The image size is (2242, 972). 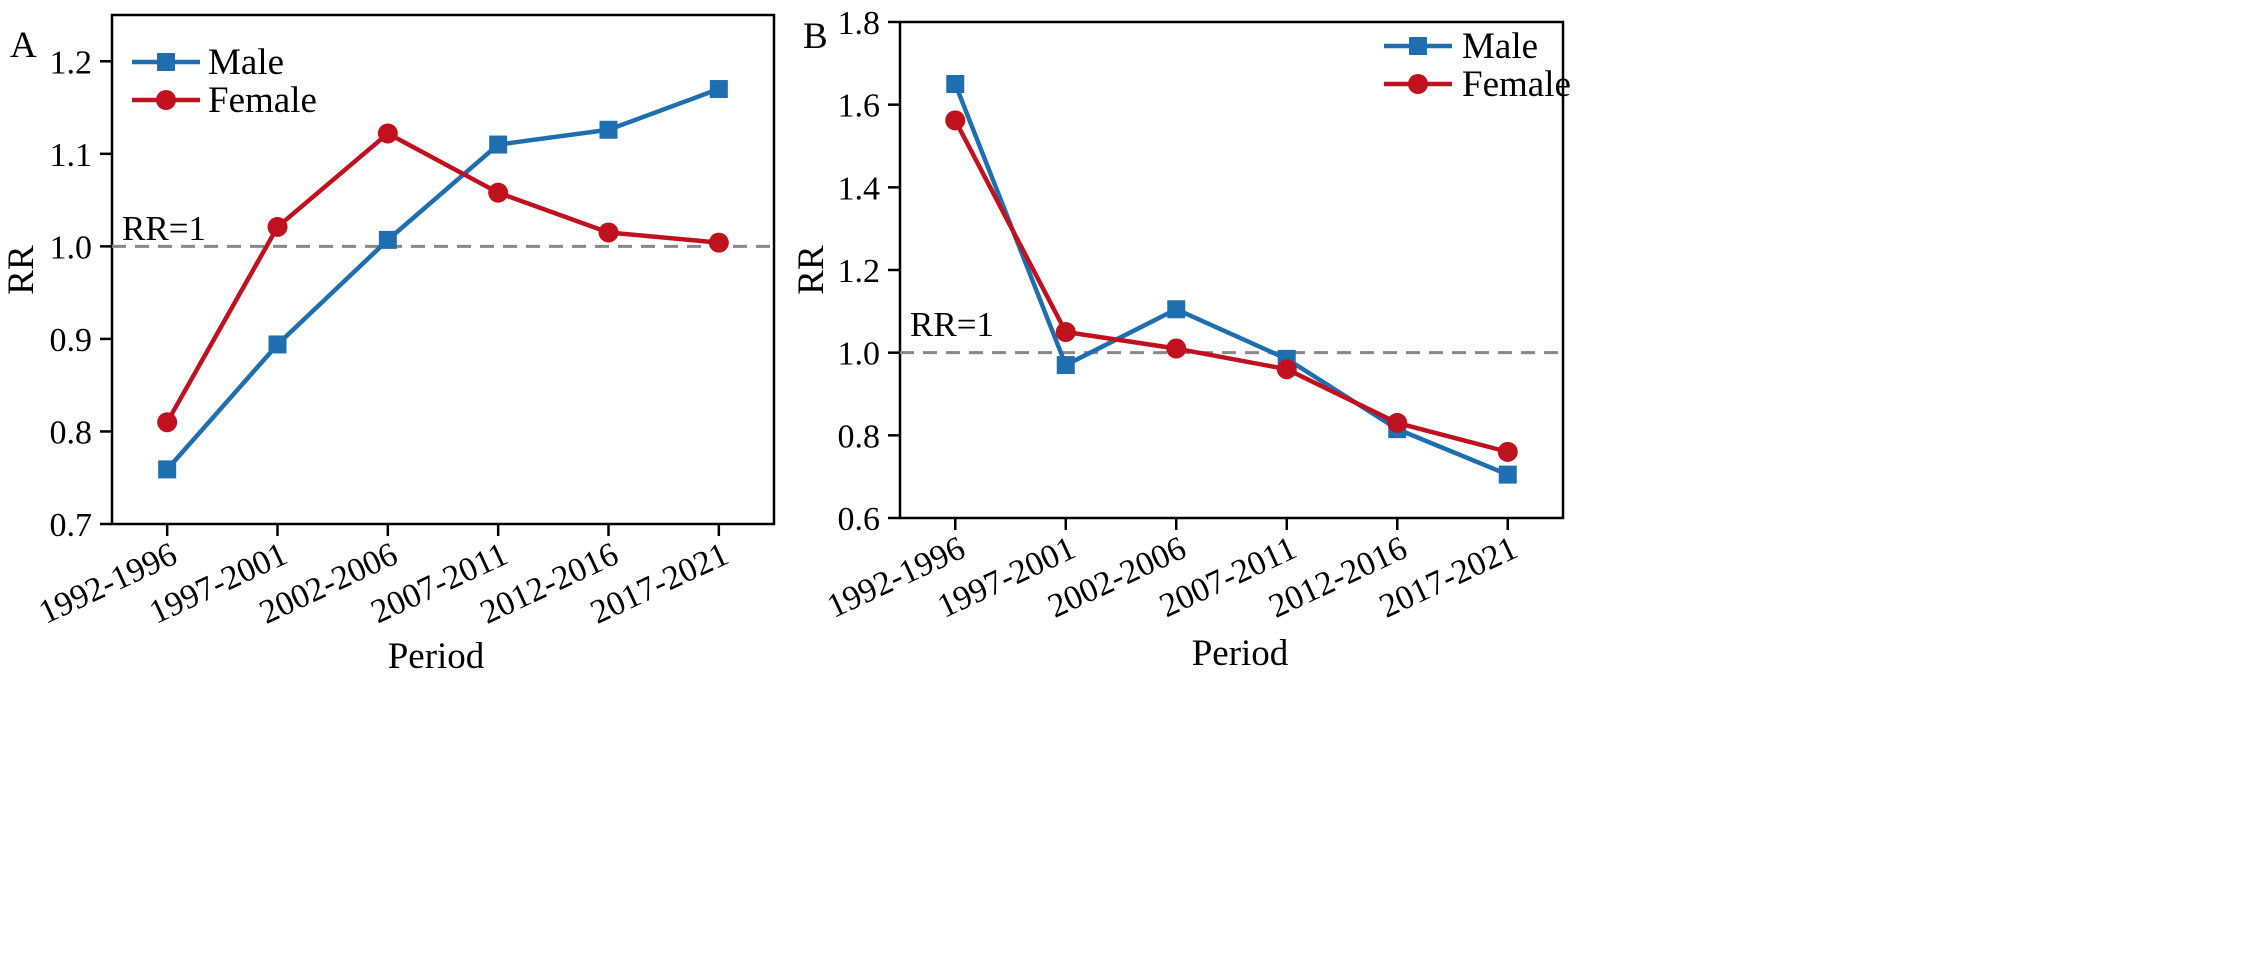 I want to click on y-tick-label: 0.6, so click(x=859, y=519).